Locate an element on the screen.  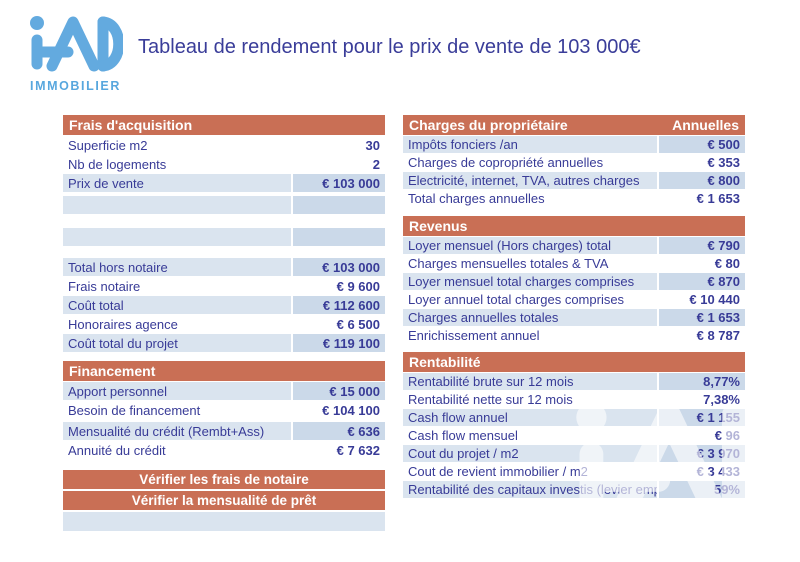
table-row: Rentabilité nette sur 12 mois 7,38% is located at coordinates (574, 399).